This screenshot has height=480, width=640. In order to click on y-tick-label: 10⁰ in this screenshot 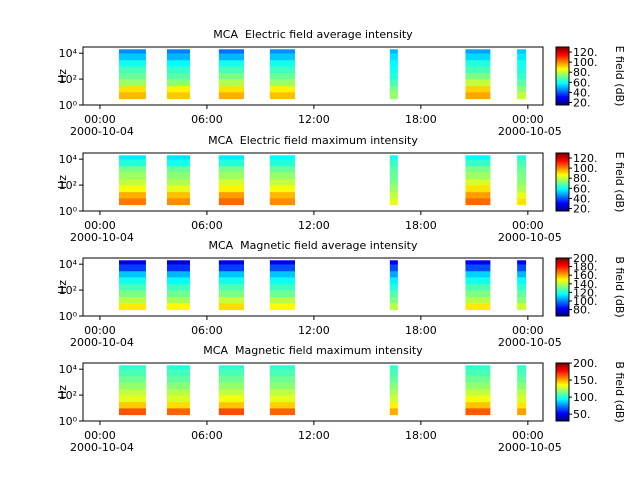, I will do `click(68, 211)`.